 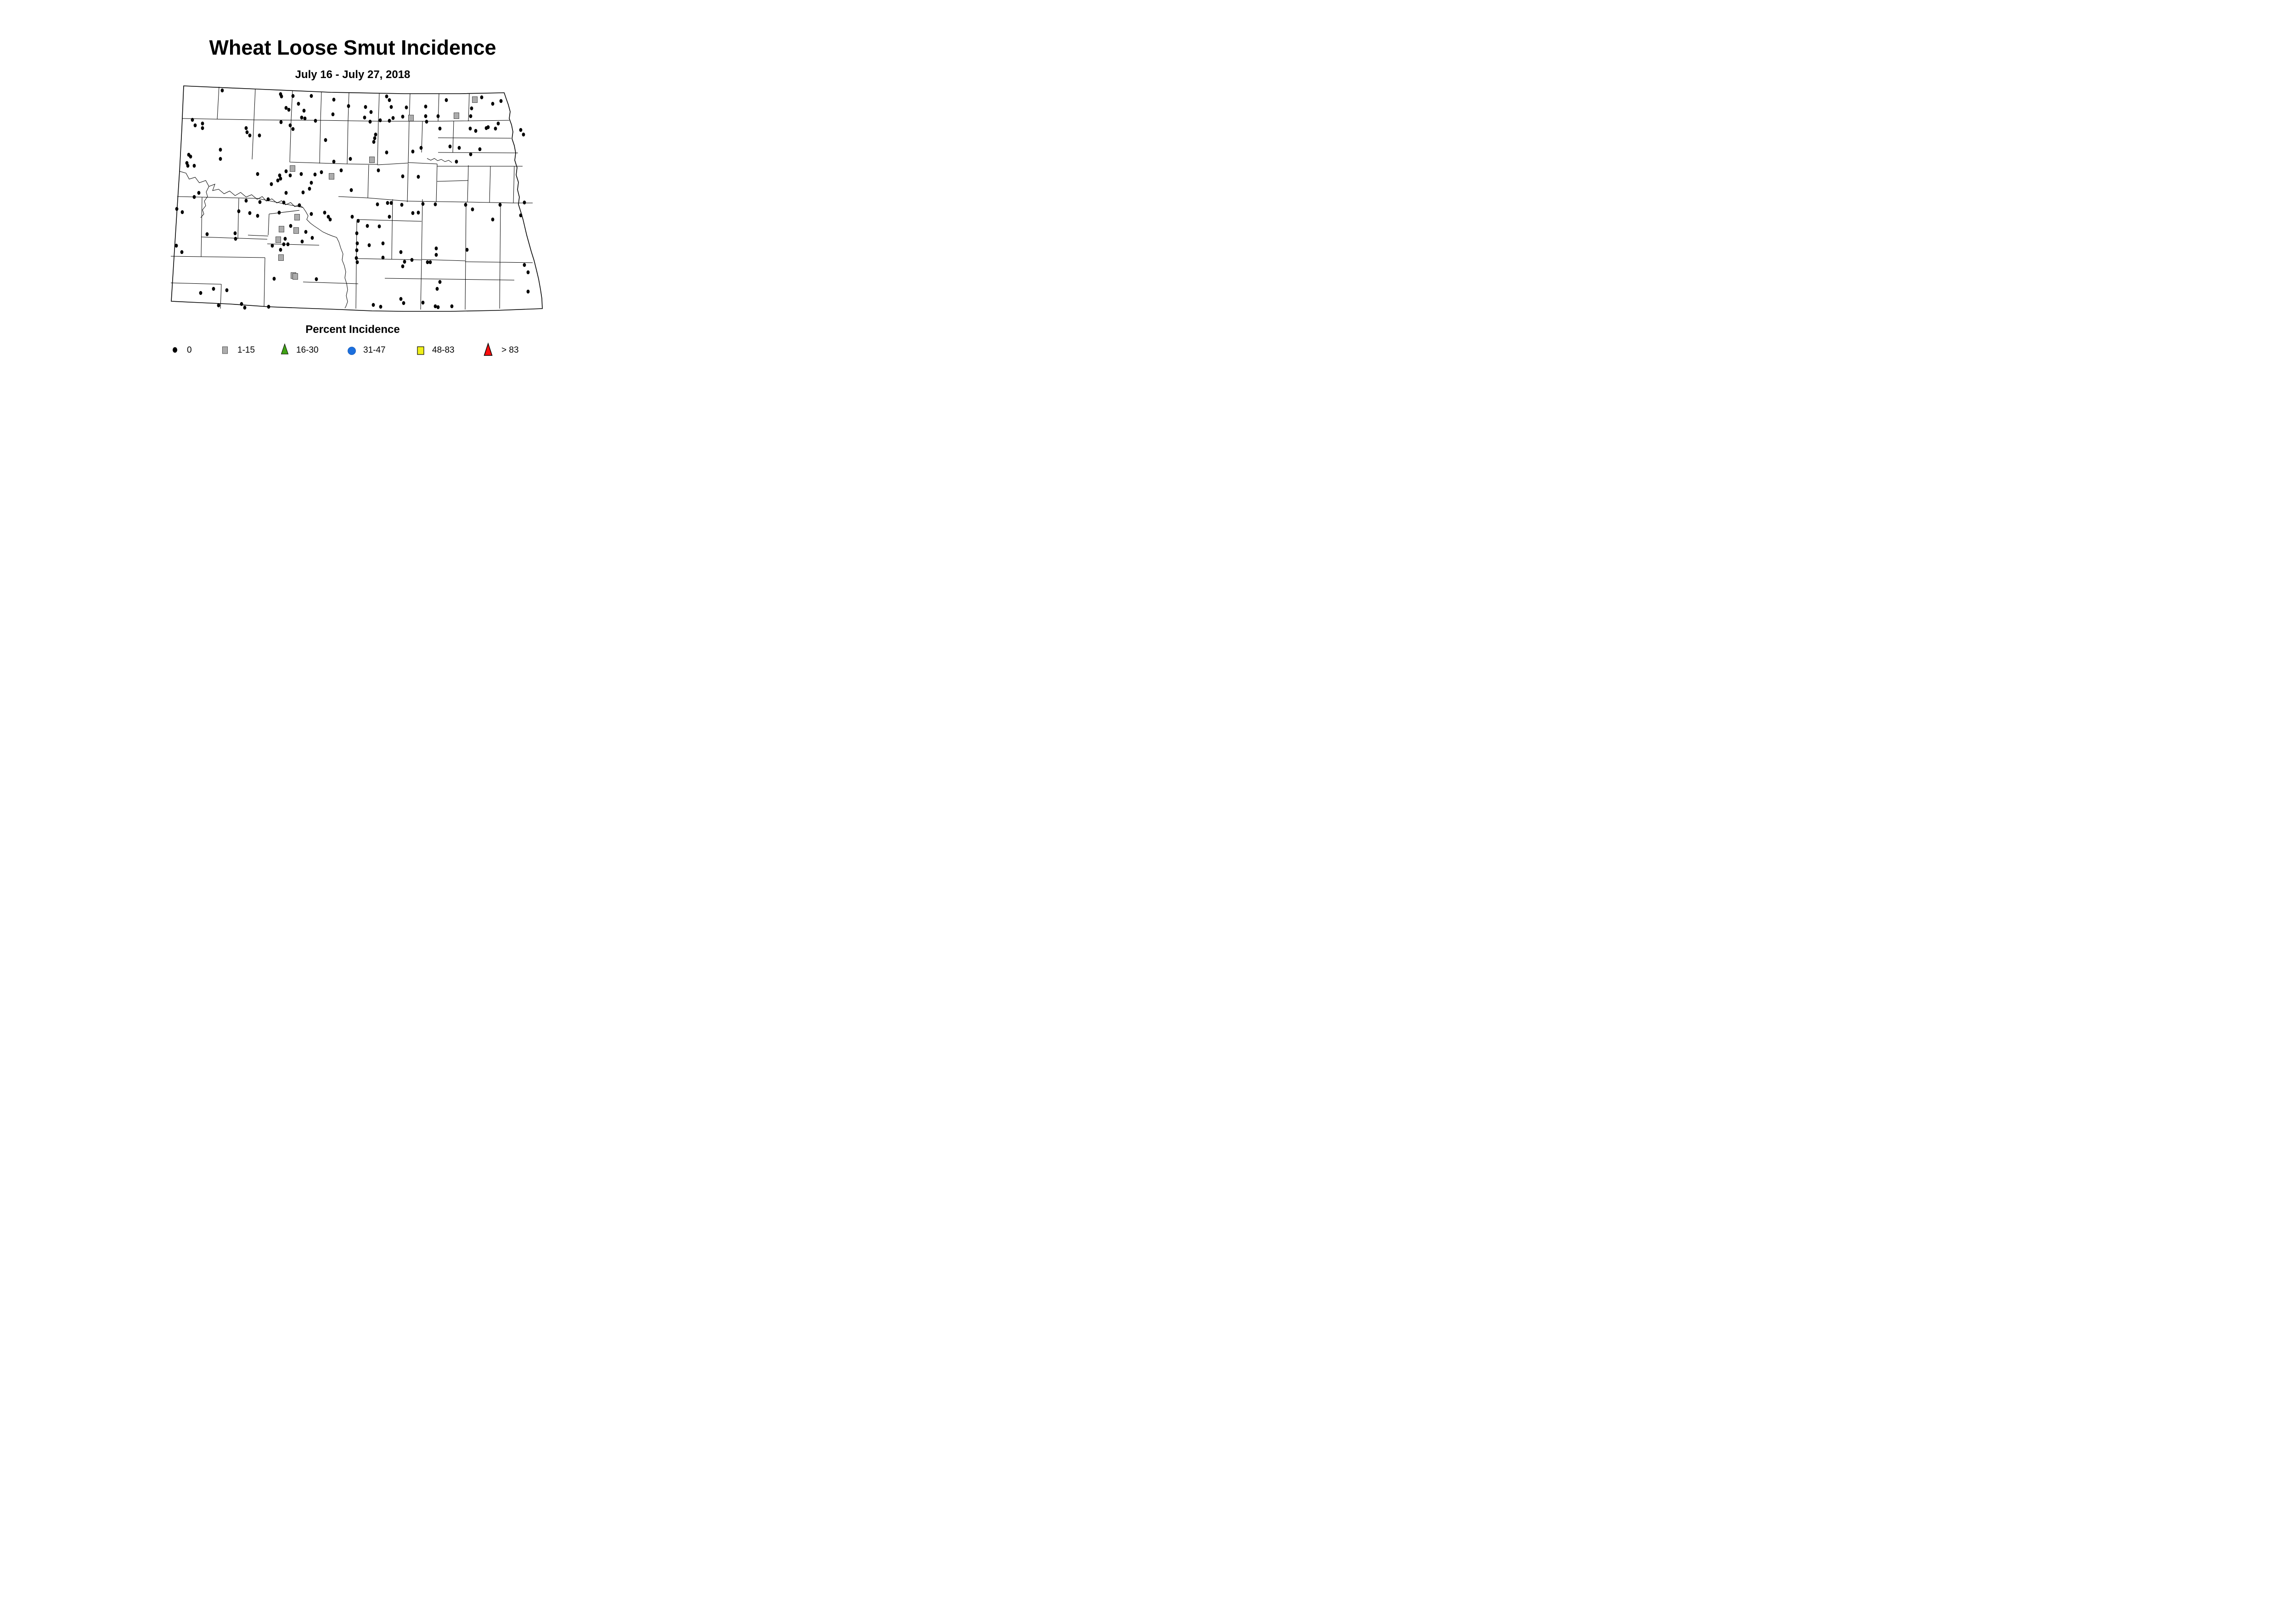 What do you see at coordinates (225, 350) in the screenshot?
I see `legend-square-1-15-icon` at bounding box center [225, 350].